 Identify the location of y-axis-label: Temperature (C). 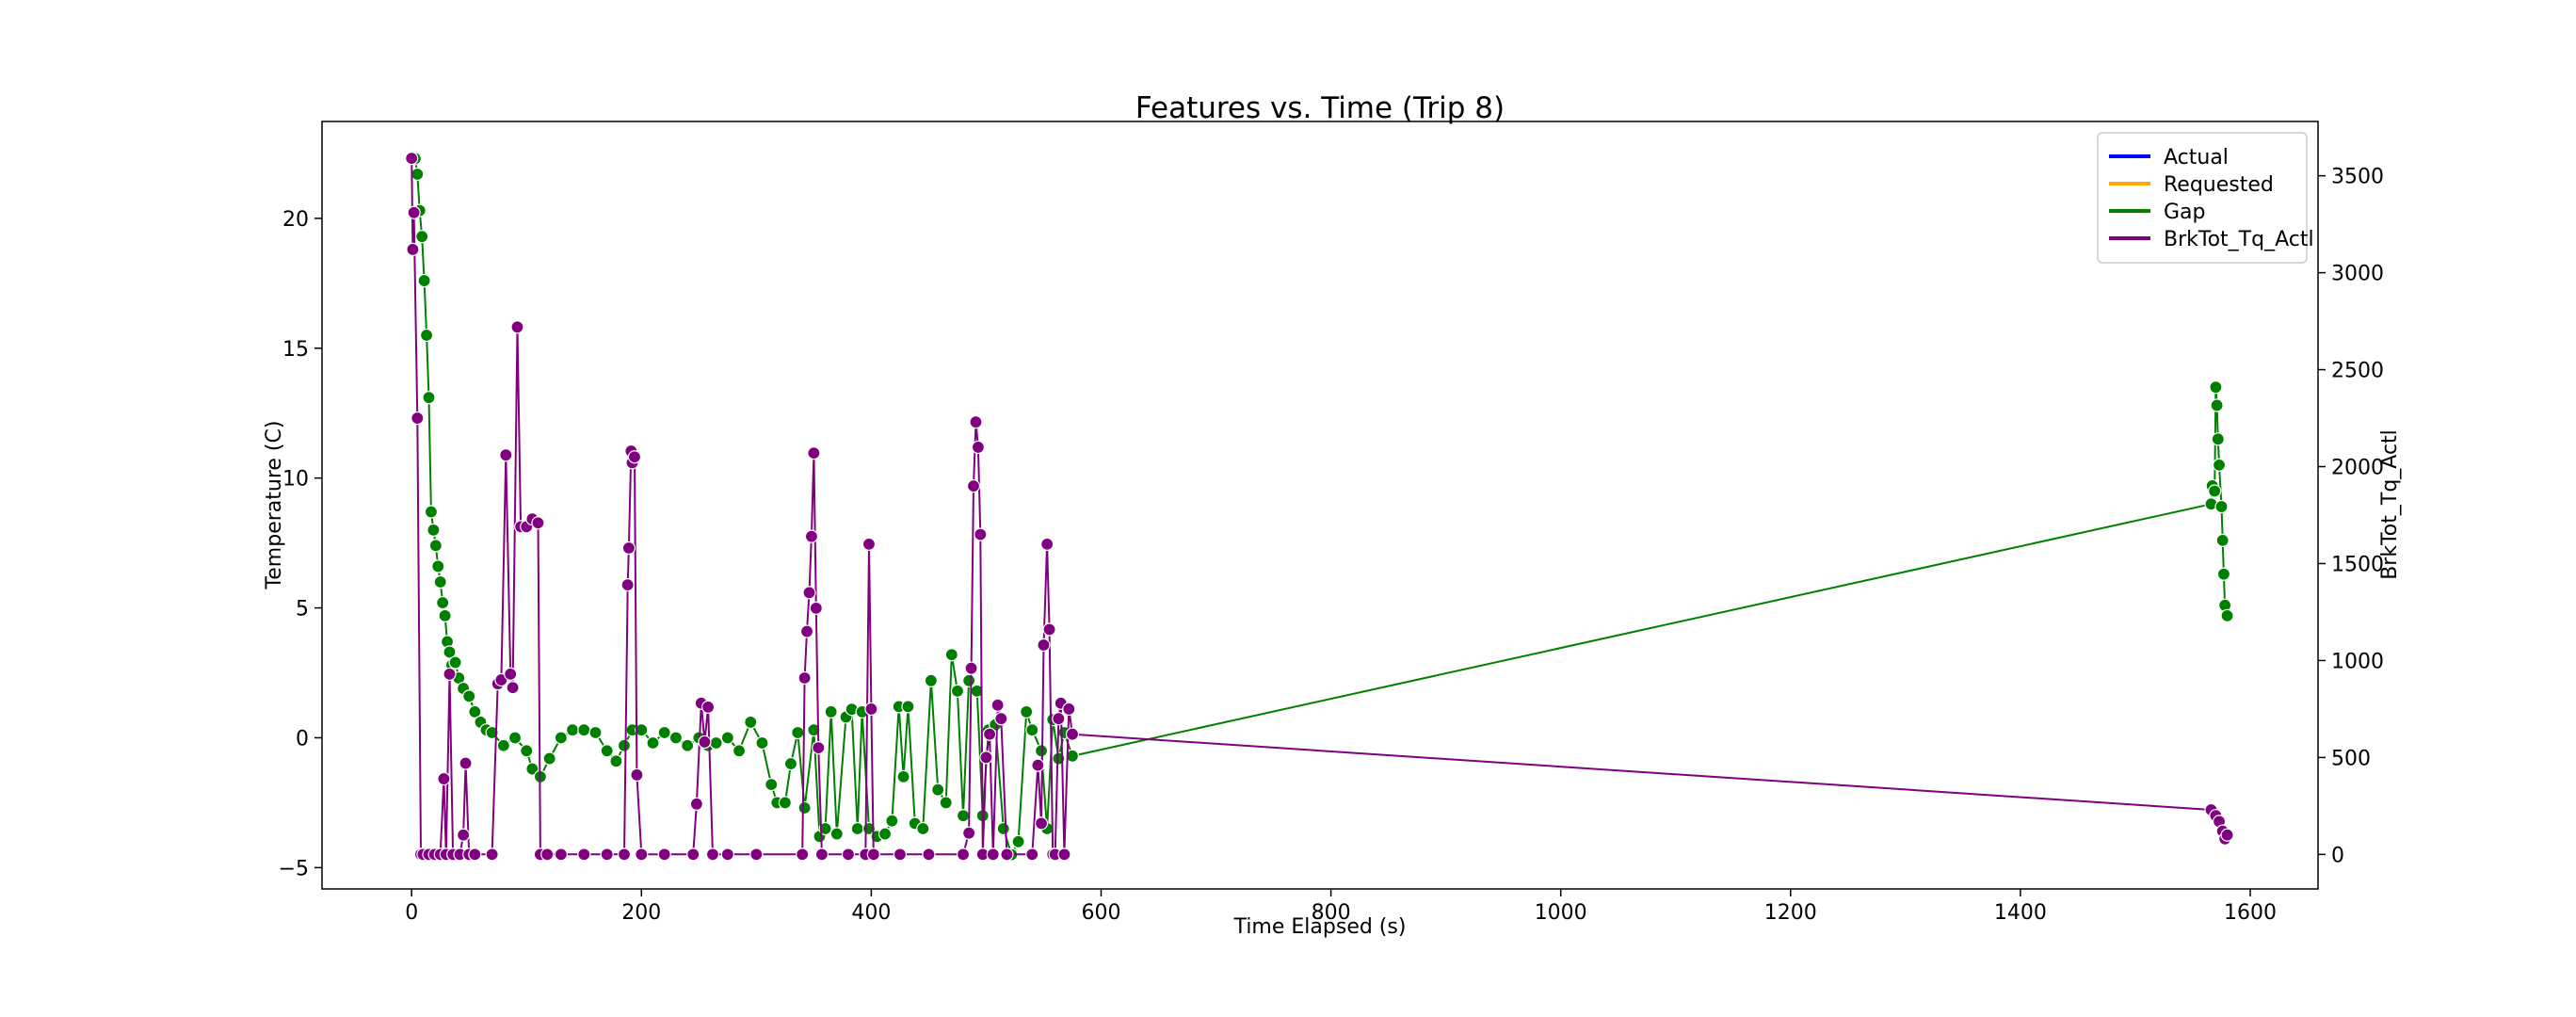
(274, 506).